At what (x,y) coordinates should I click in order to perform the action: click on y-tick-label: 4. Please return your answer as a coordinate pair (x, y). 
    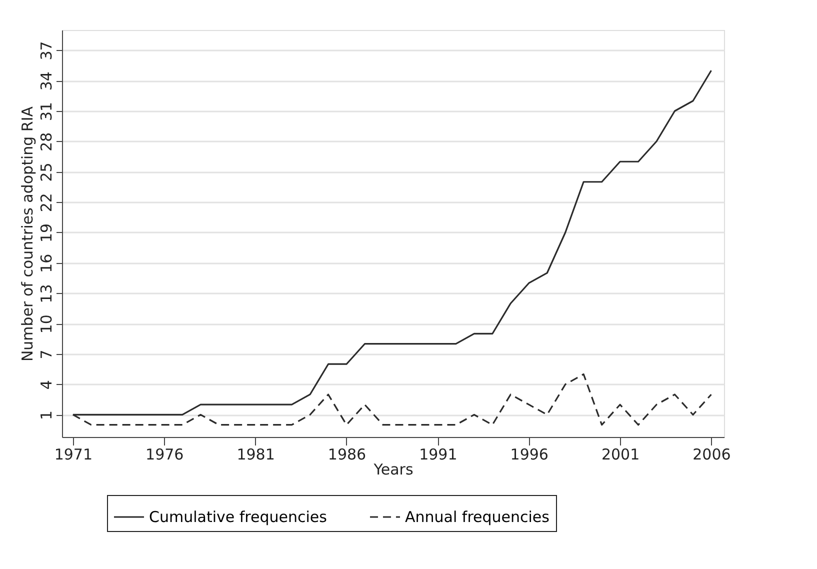
    Looking at the image, I should click on (47, 385).